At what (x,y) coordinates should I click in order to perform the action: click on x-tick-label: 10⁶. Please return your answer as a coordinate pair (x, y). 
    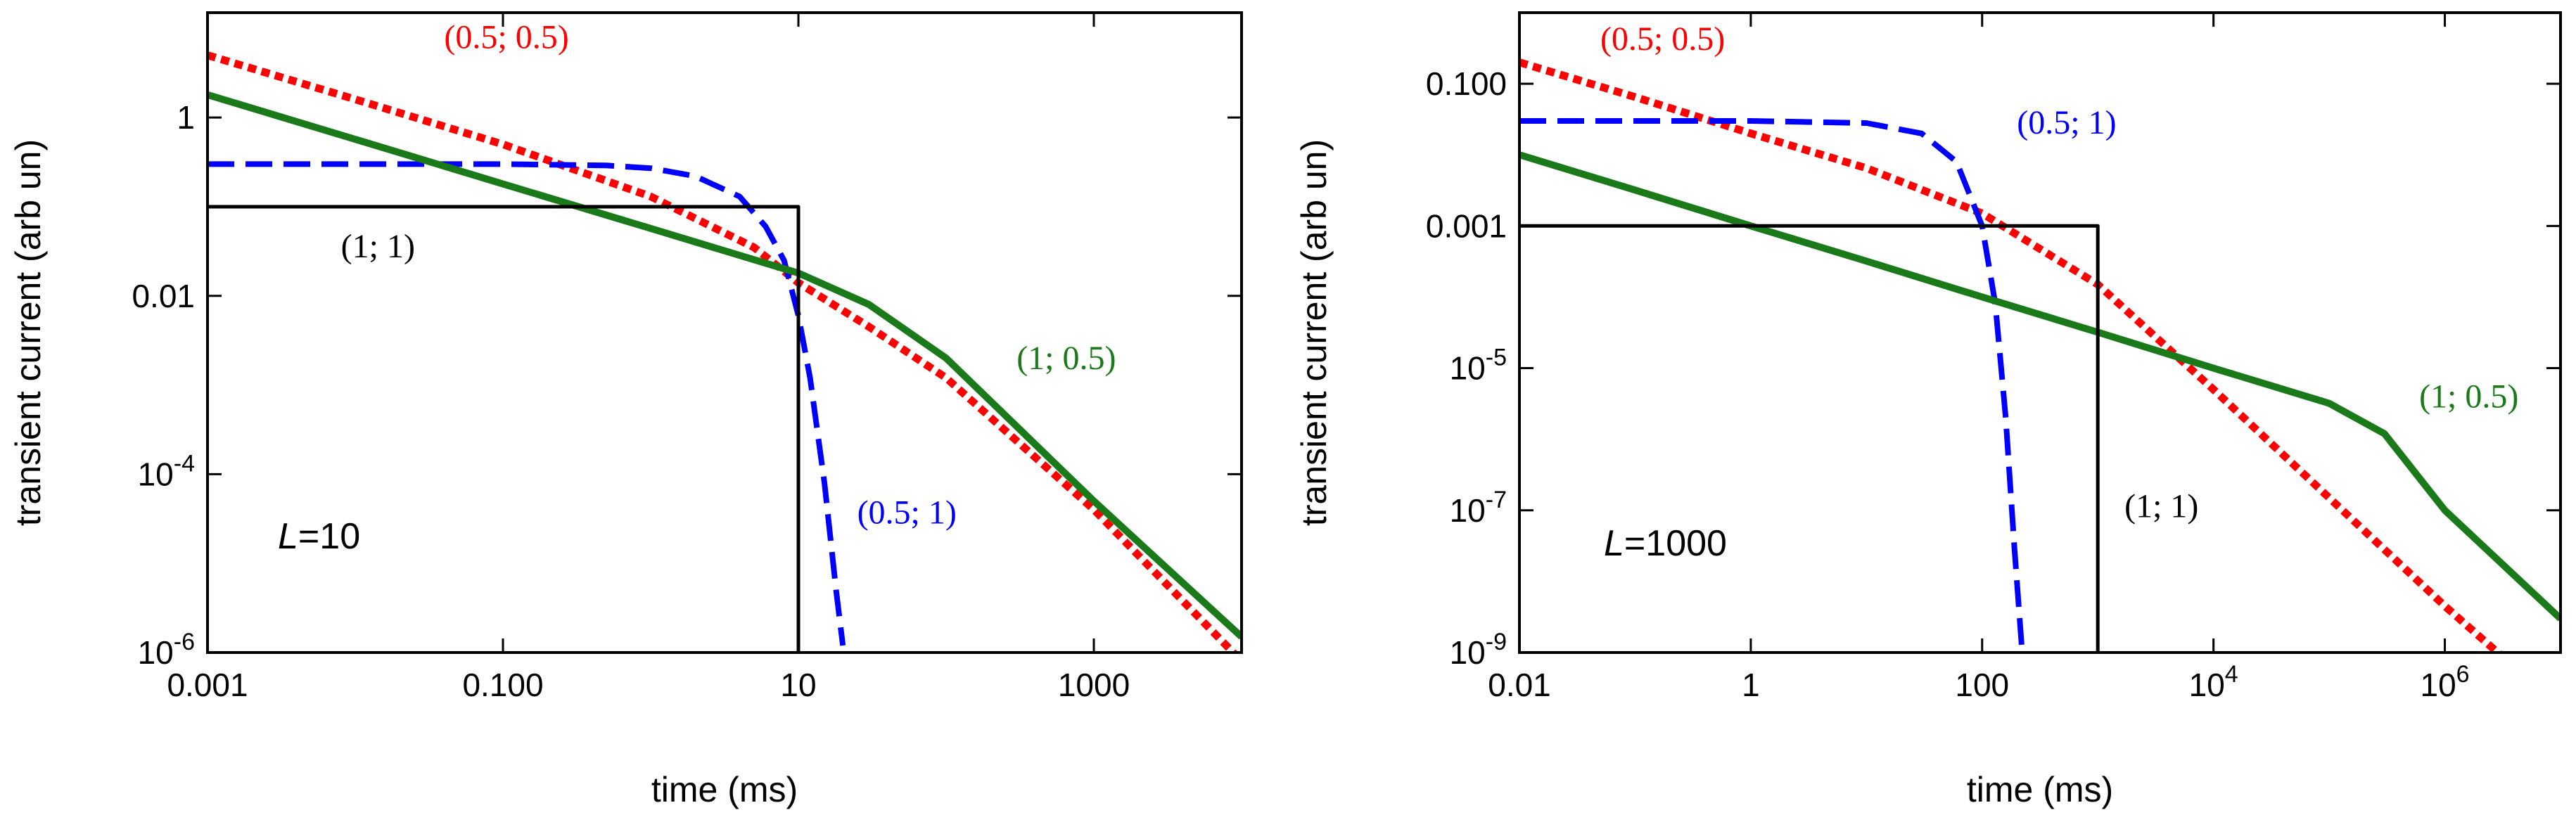
    Looking at the image, I should click on (2445, 682).